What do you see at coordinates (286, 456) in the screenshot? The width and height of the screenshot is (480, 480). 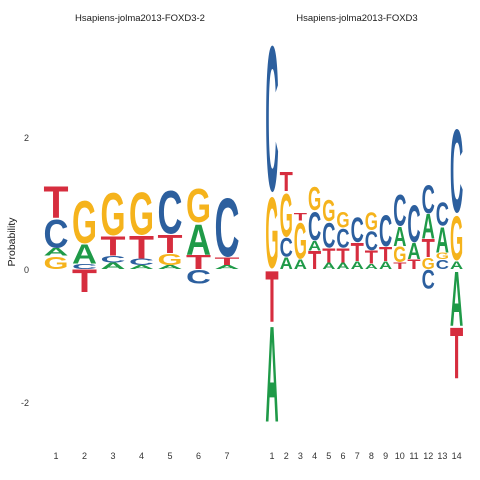 I see `x-tick-label: 2` at bounding box center [286, 456].